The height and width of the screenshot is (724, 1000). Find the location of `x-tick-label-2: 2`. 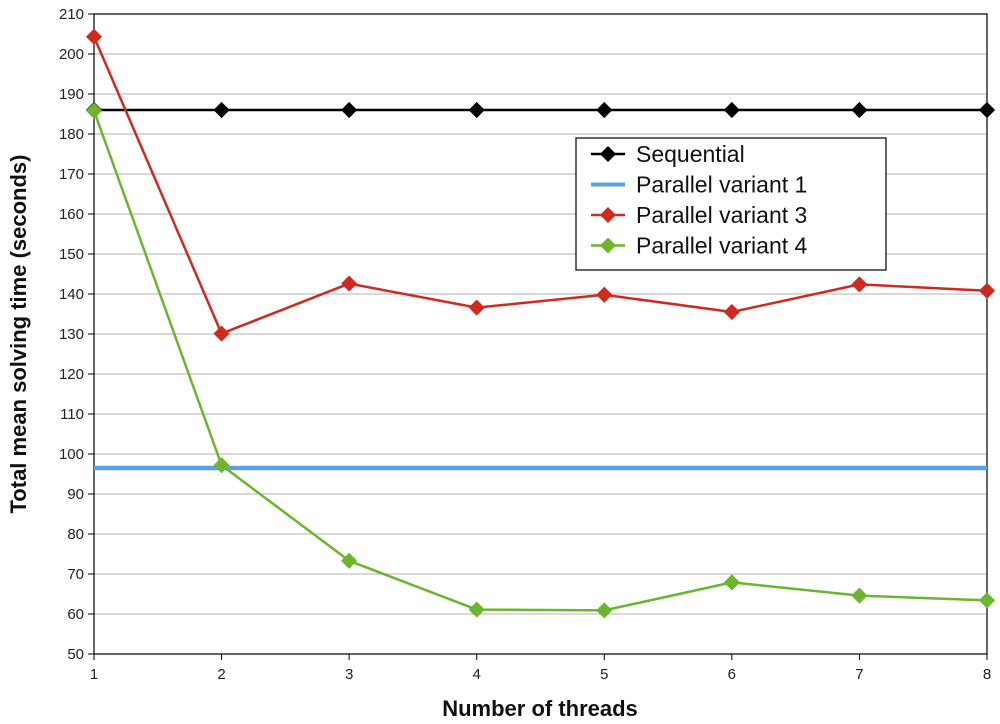

x-tick-label-2: 2 is located at coordinates (221, 674).